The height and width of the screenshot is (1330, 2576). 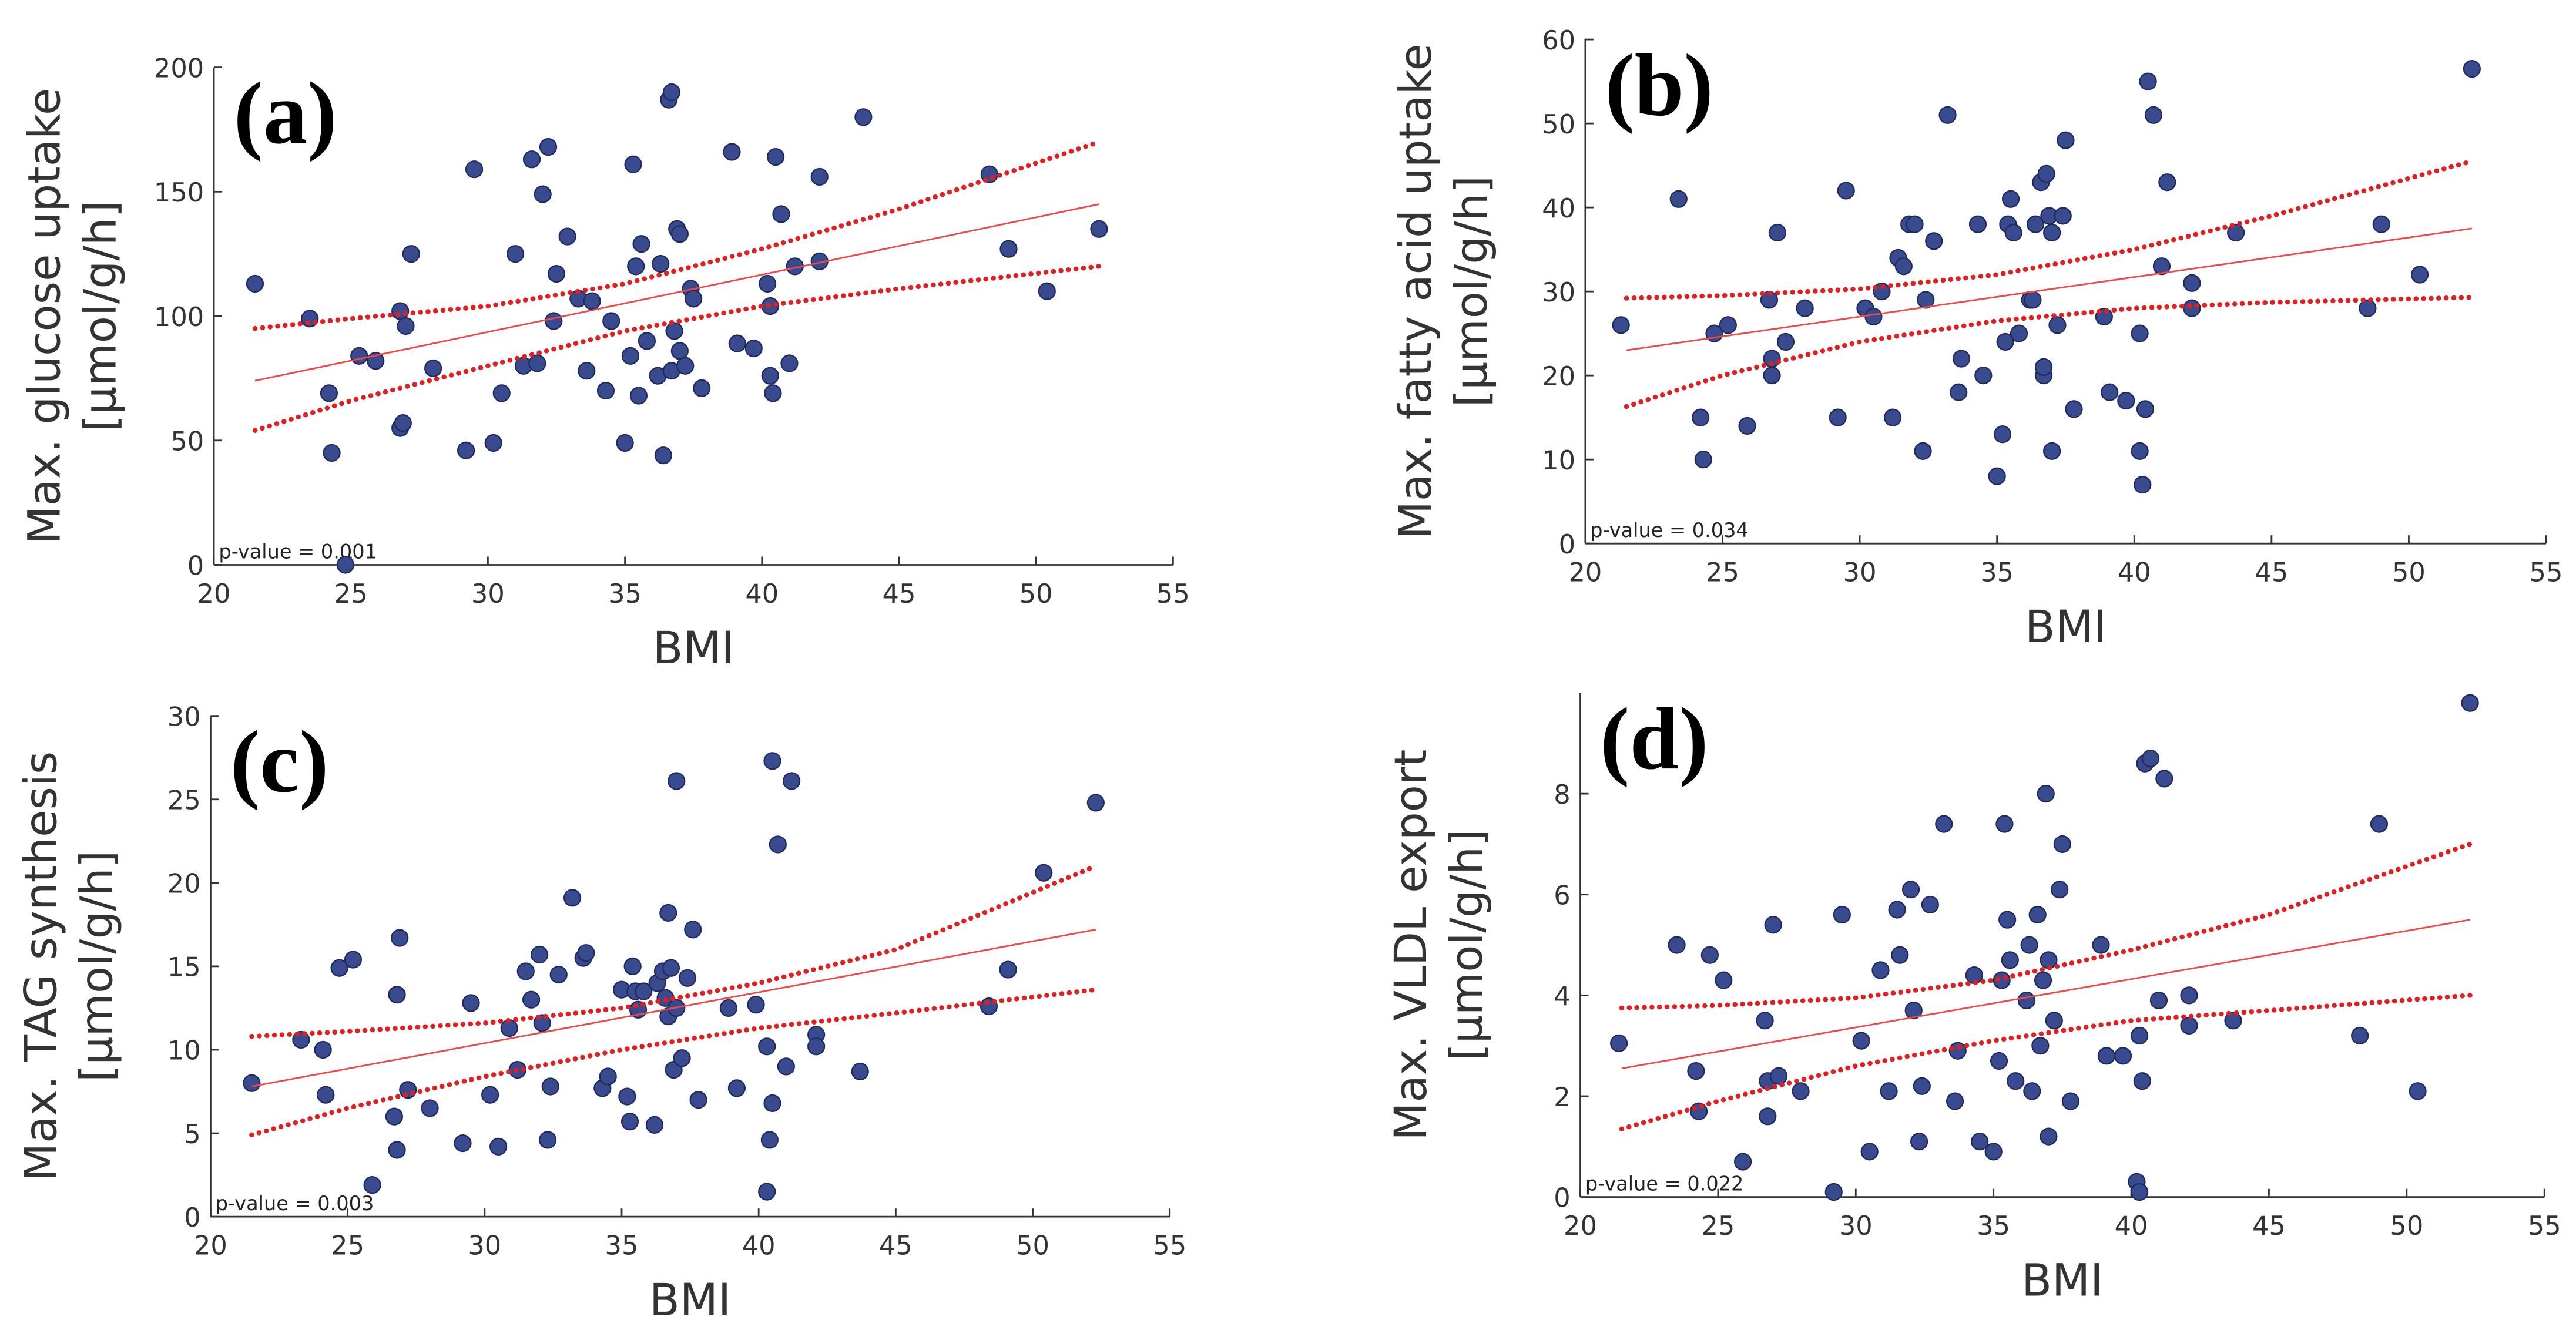 What do you see at coordinates (896, 1245) in the screenshot?
I see `x-tick-label: 45` at bounding box center [896, 1245].